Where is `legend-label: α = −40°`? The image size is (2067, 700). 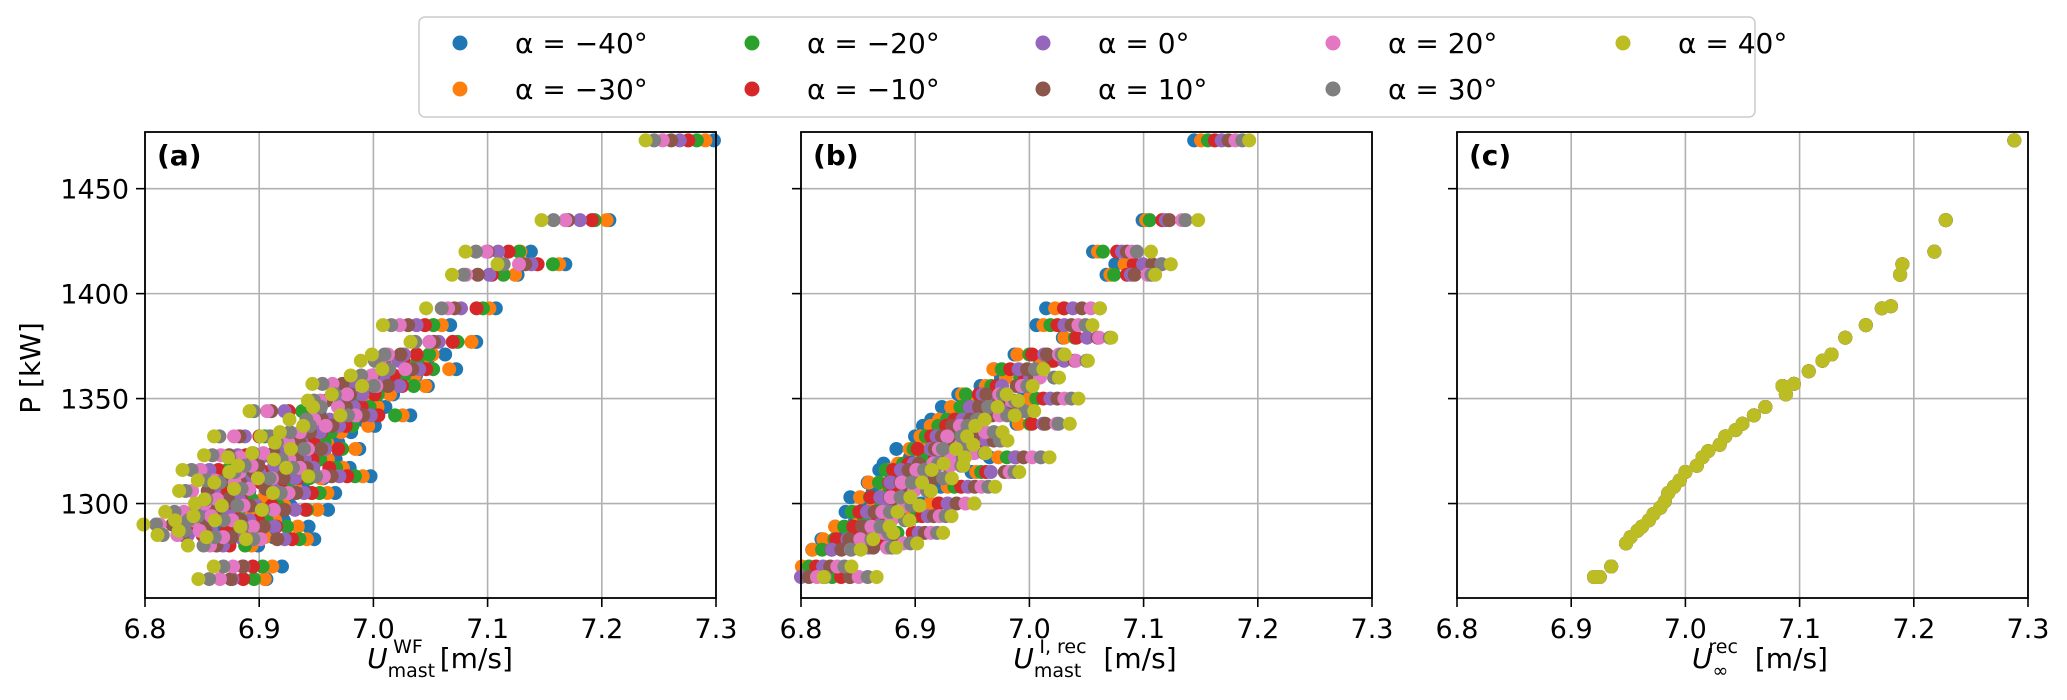 legend-label: α = −40° is located at coordinates (581, 43).